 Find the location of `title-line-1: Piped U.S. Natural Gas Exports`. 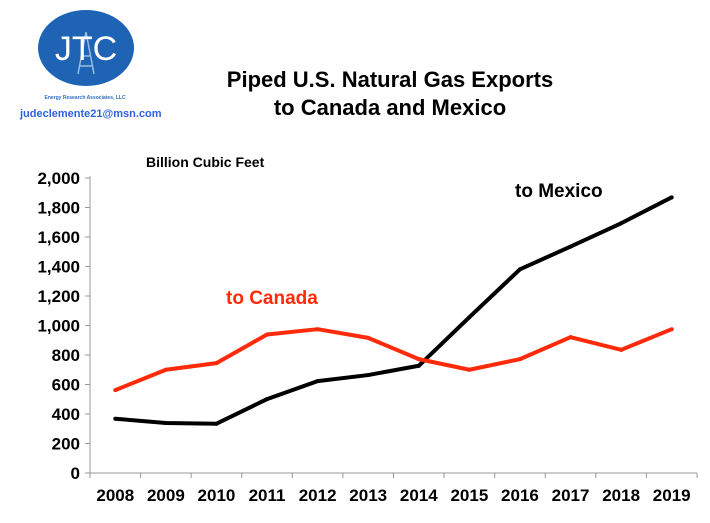

title-line-1: Piped U.S. Natural Gas Exports is located at coordinates (390, 79).